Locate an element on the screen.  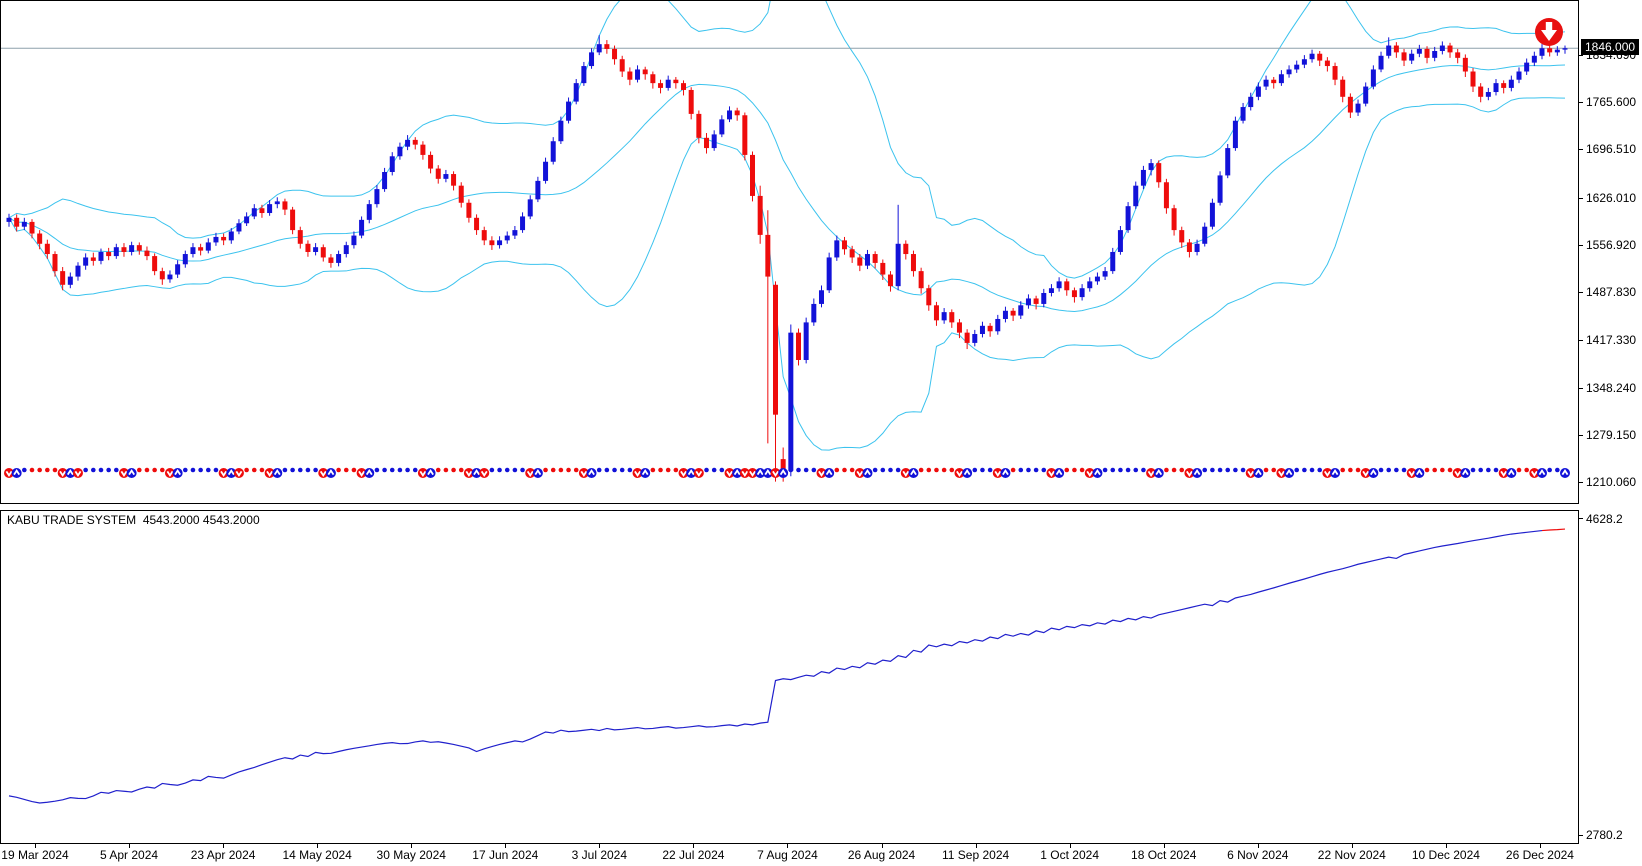
time-tick-label: 23 Apr 2024 is located at coordinates (223, 855).